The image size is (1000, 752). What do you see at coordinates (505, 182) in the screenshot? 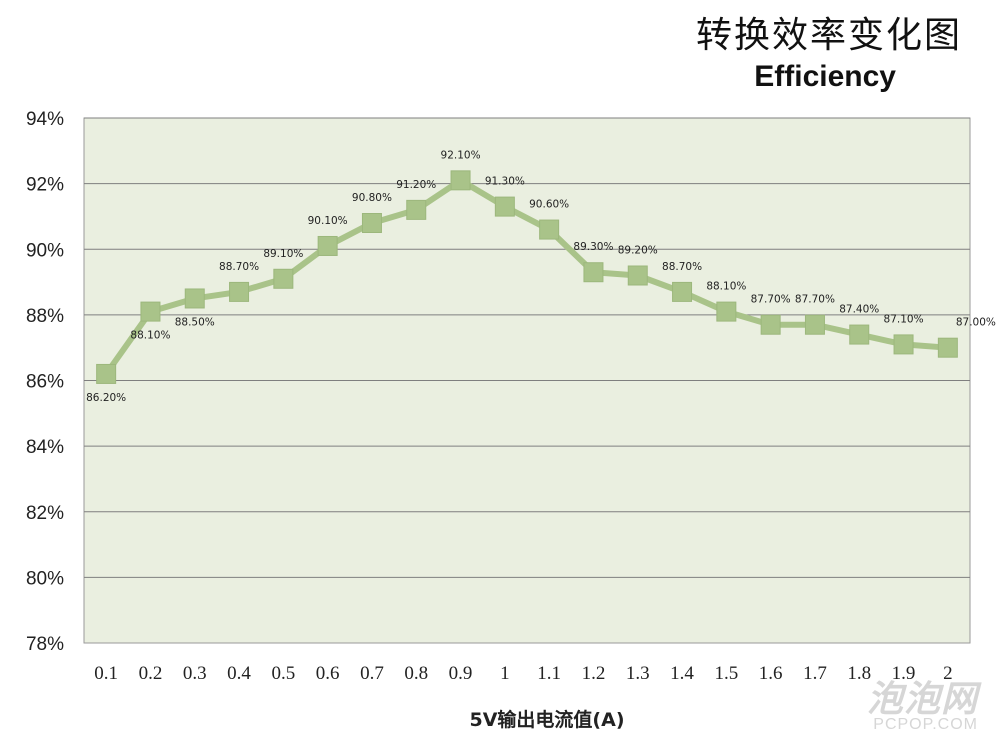
I see `data-label: 91.30%` at bounding box center [505, 182].